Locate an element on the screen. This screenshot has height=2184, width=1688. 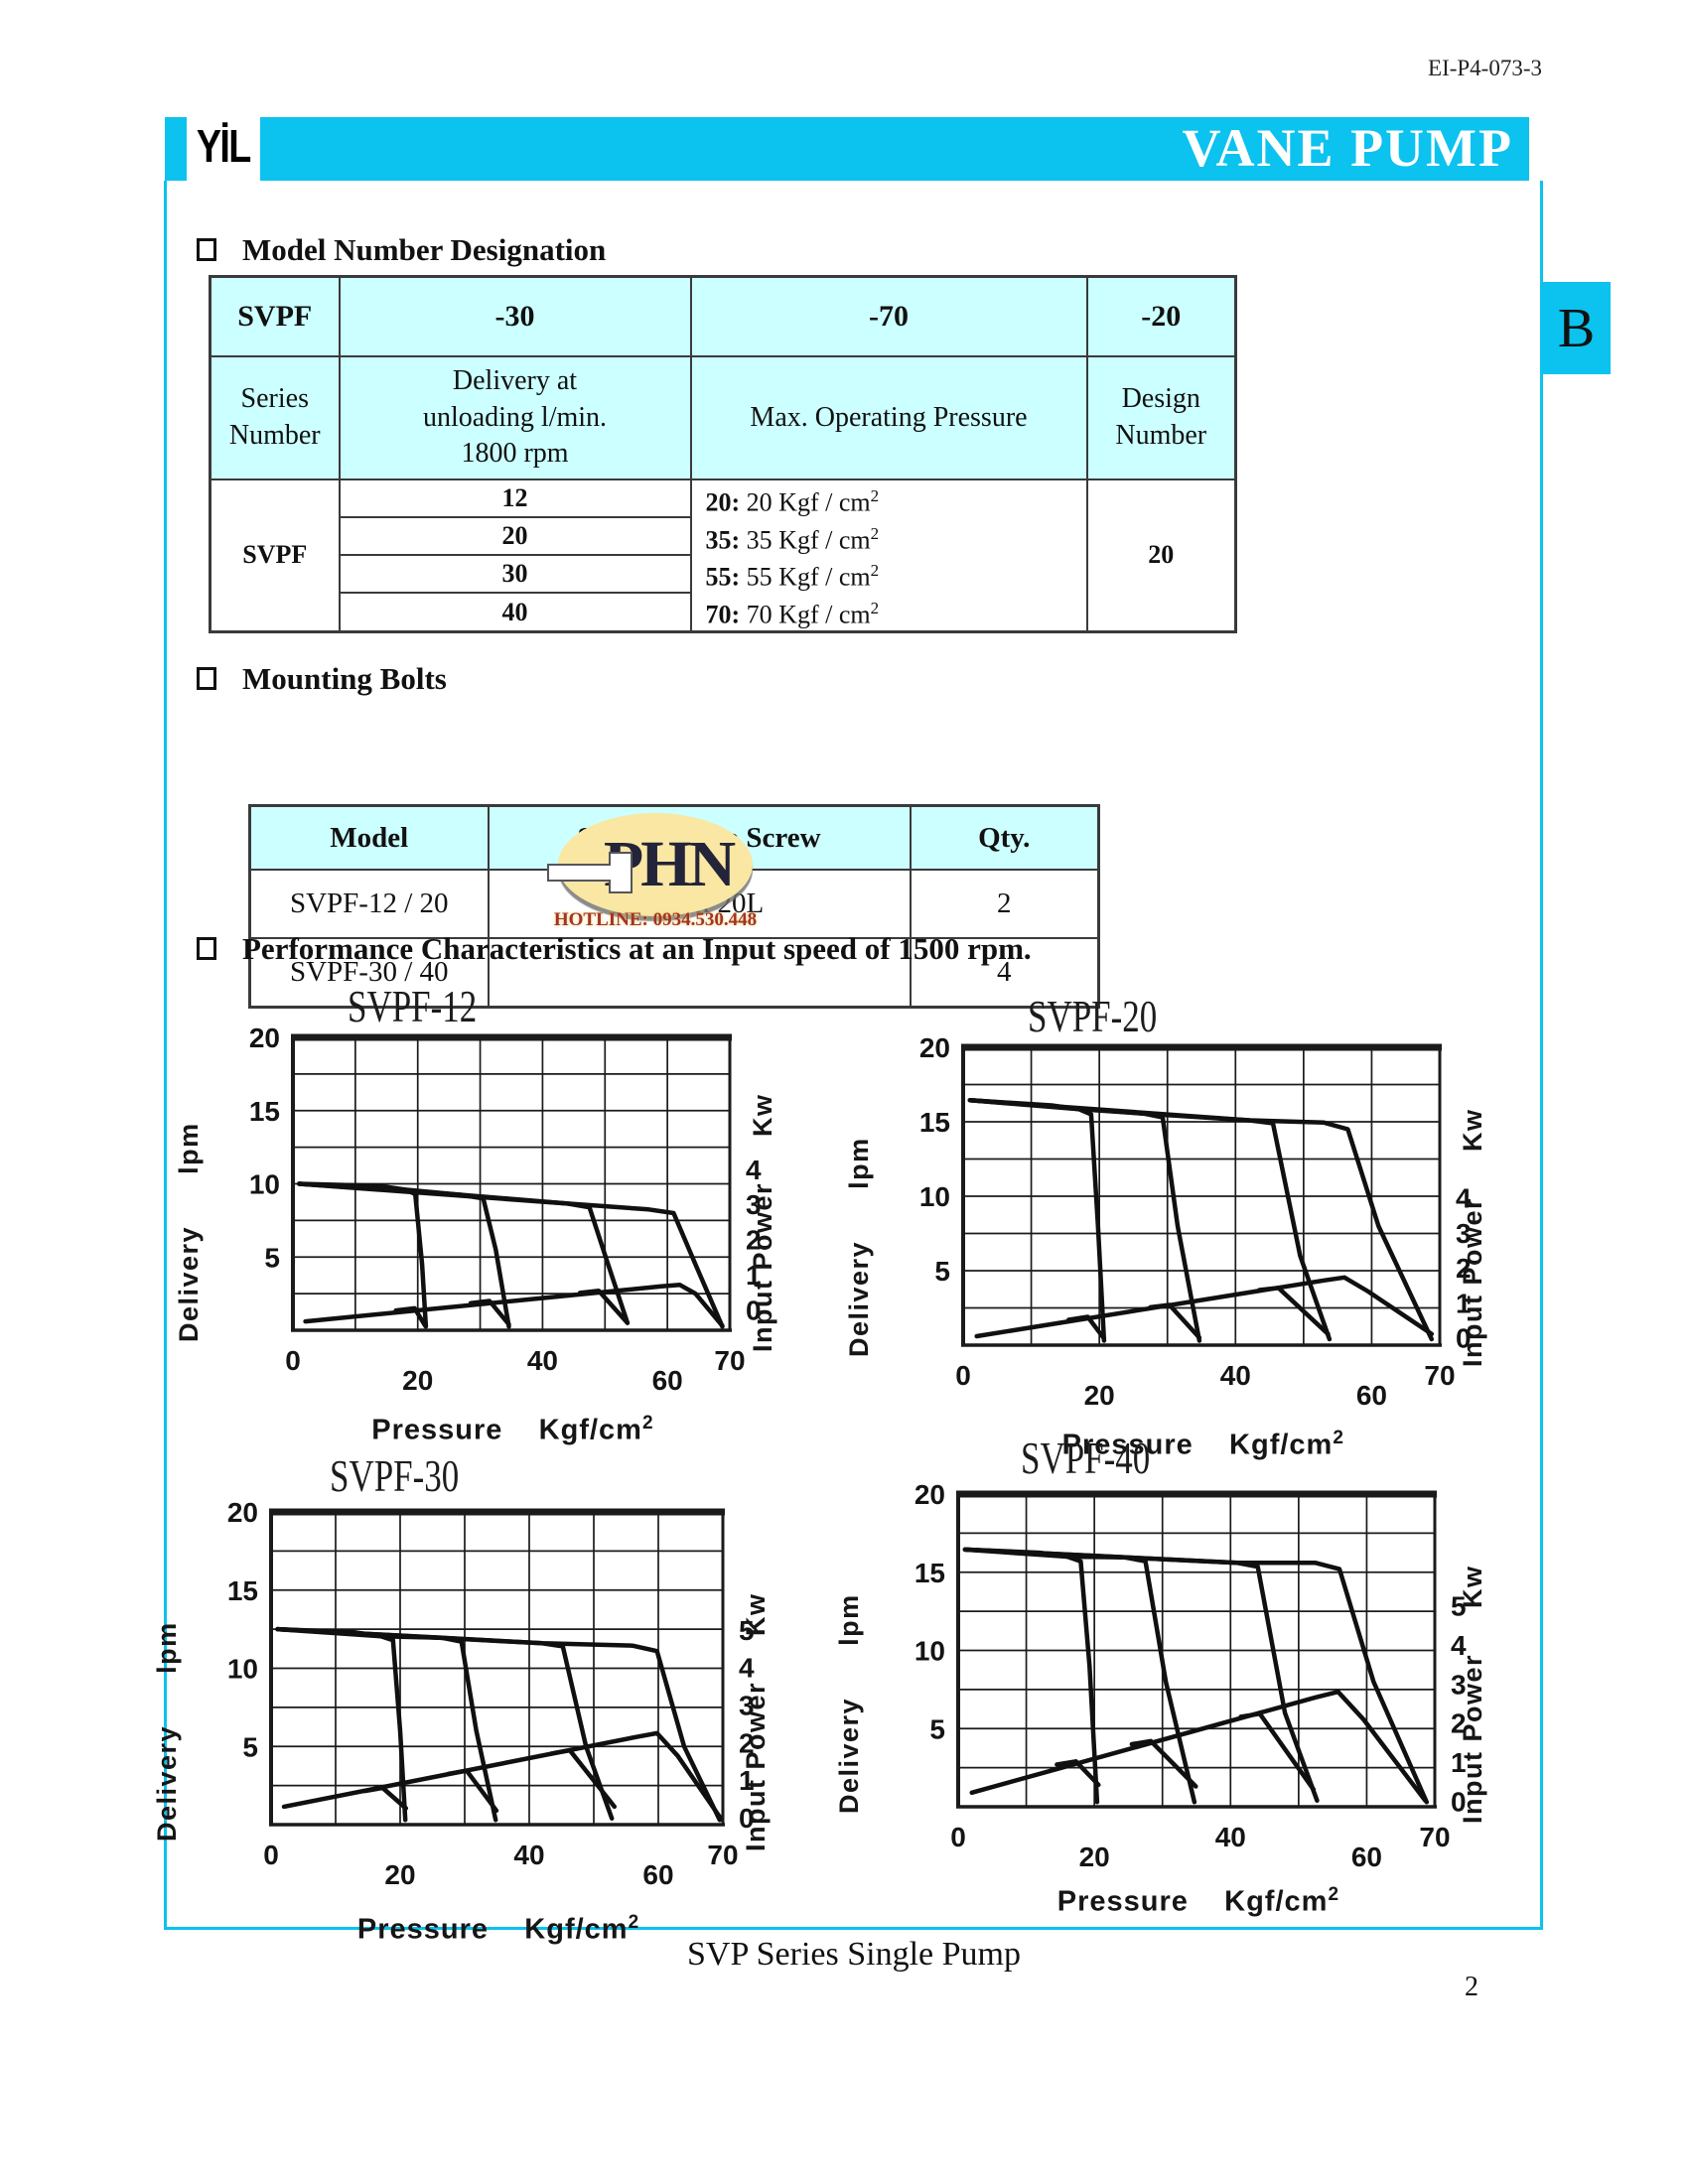
pressure-option: 35: 35 Kgf / cm2 is located at coordinates (792, 539).